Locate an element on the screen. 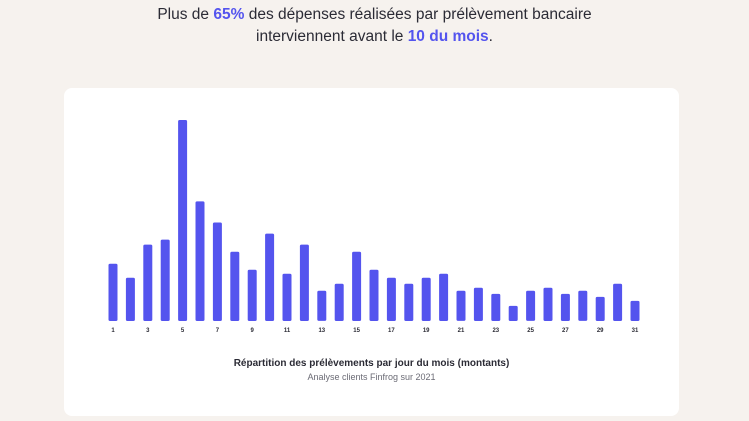  x-tick-label: 31 is located at coordinates (635, 331).